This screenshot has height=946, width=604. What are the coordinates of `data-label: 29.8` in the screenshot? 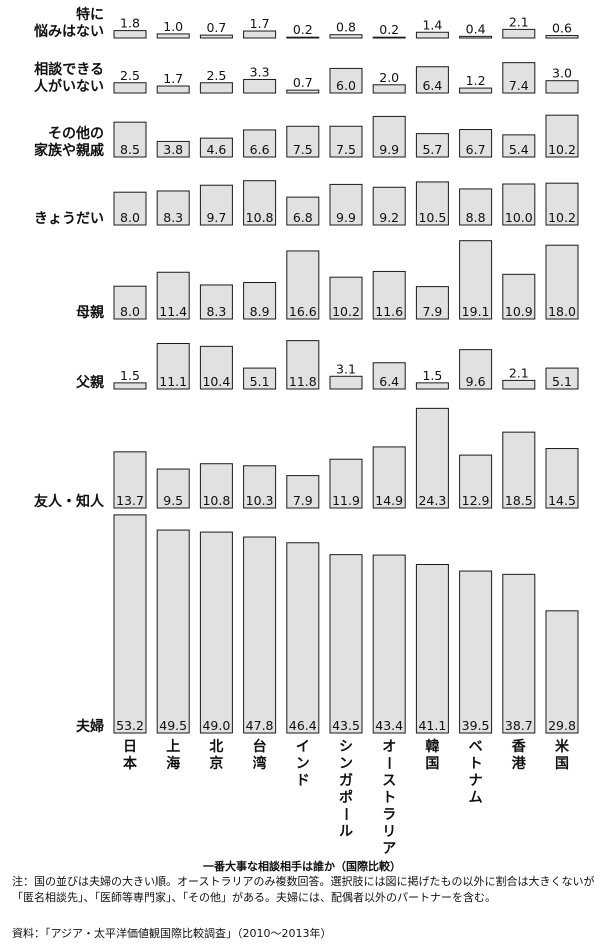 It's located at (562, 725).